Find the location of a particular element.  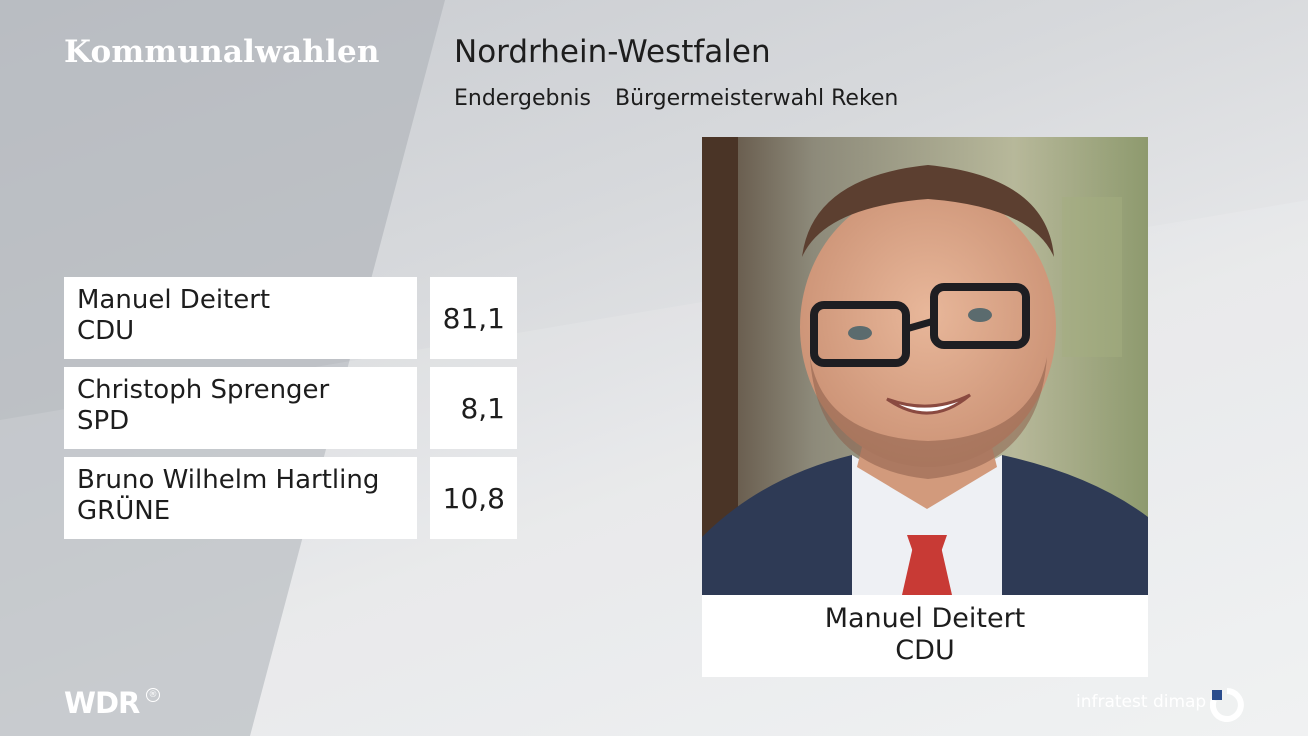

election-label: Bürgermeisterwahl Reken is located at coordinates (756, 98).